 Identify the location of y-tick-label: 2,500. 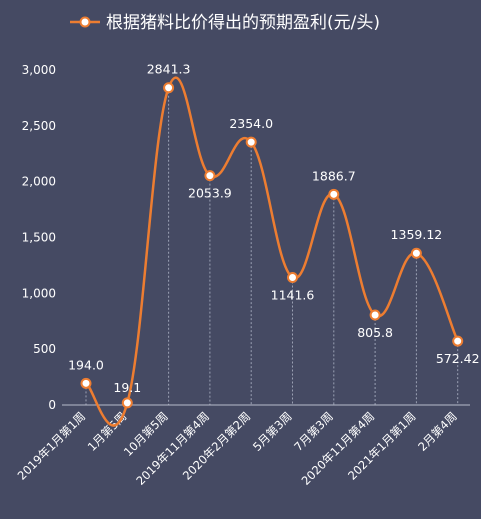
(39, 126).